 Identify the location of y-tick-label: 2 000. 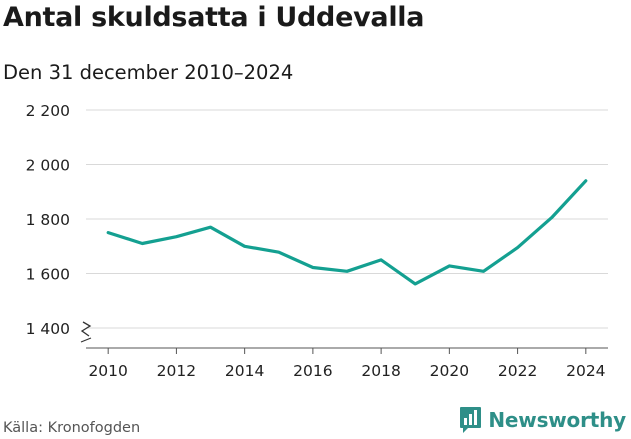
(48, 166).